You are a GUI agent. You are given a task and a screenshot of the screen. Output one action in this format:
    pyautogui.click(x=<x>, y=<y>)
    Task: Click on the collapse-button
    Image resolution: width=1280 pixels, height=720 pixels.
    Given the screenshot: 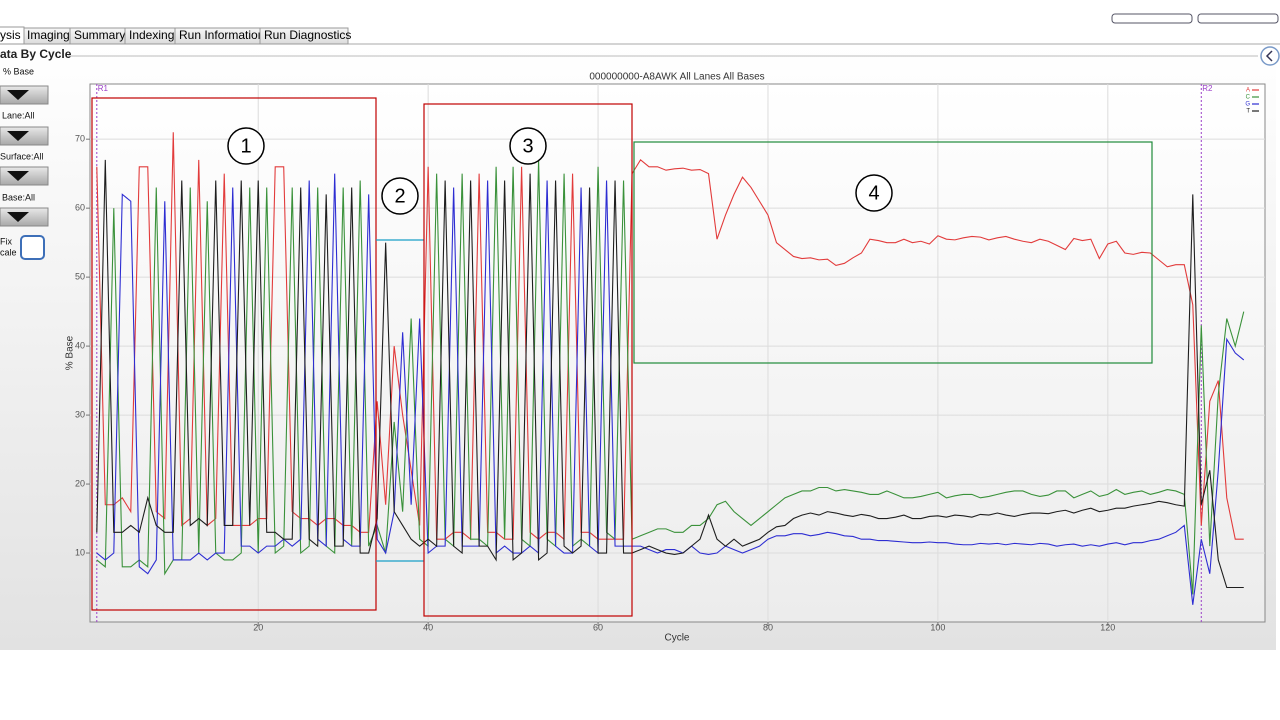 What is the action you would take?
    pyautogui.click(x=1270, y=56)
    